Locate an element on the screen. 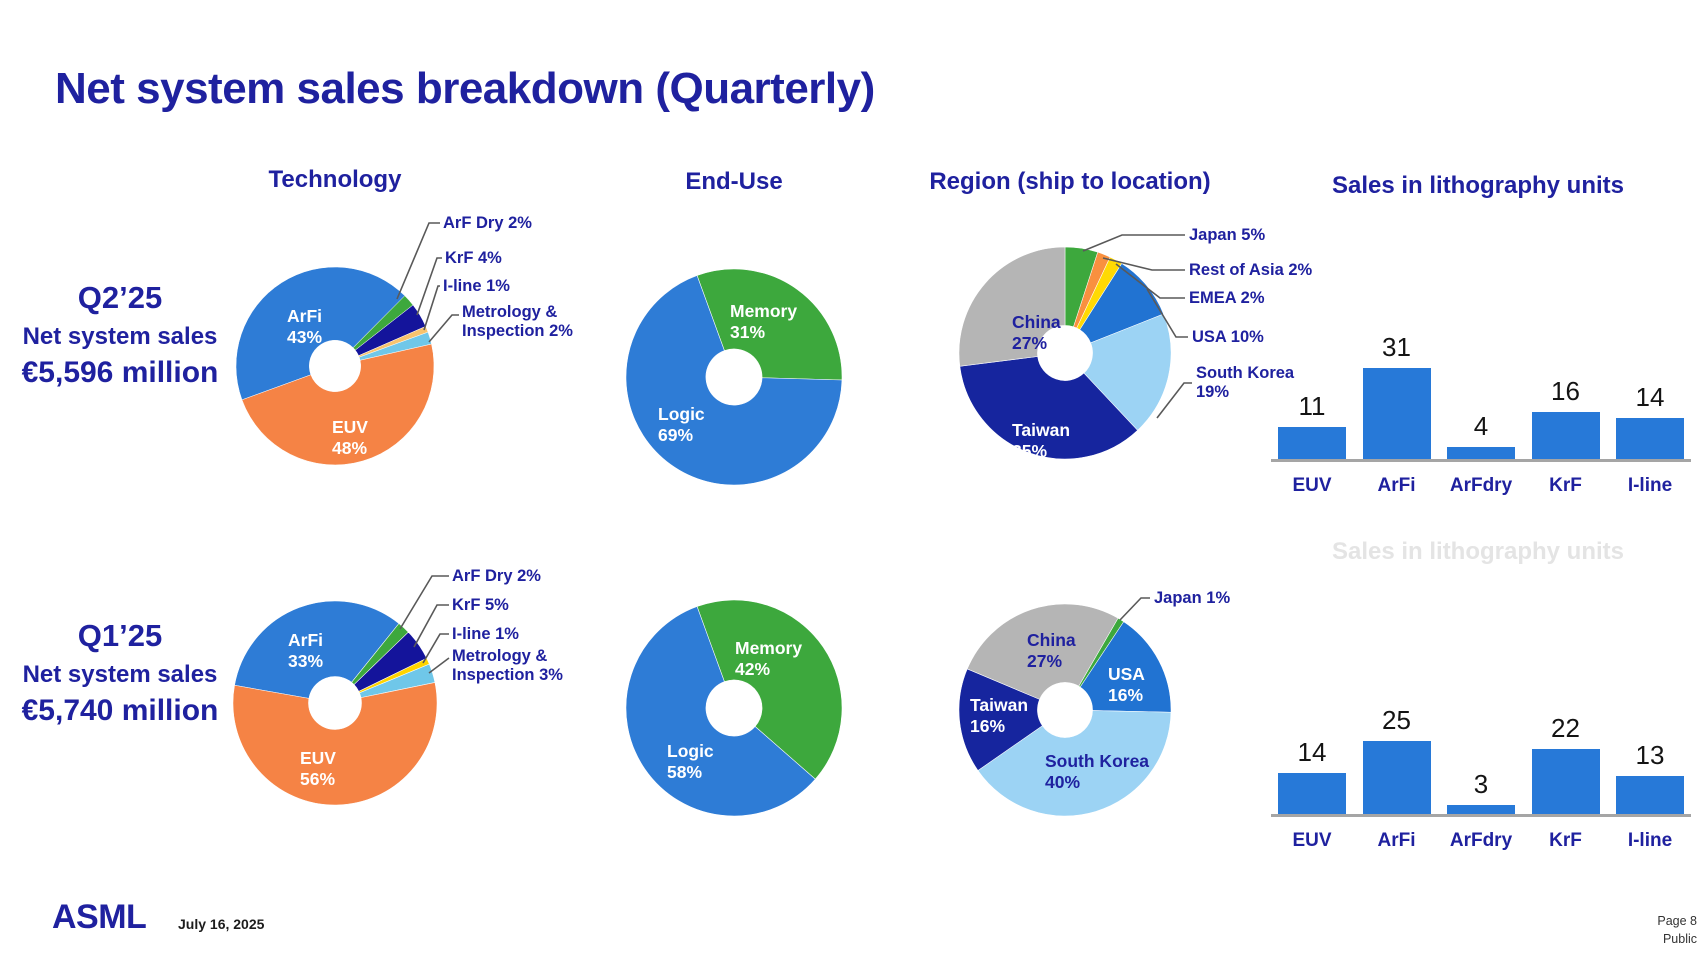 This screenshot has height=960, width=1707. q1-quarter: Q1’25 is located at coordinates (120, 635).